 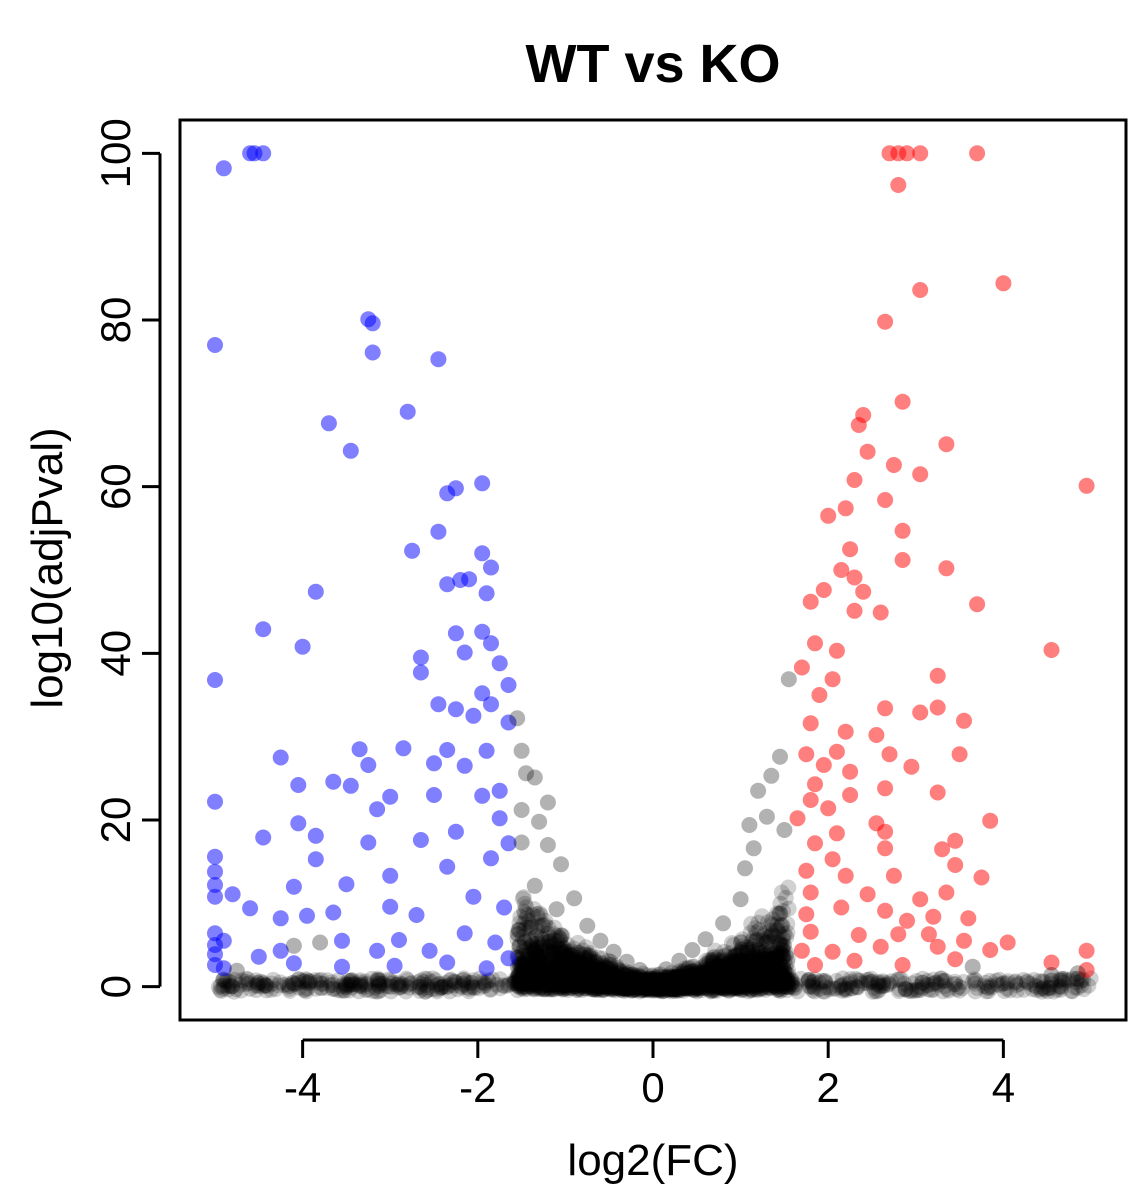 I want to click on x-axis: -4 -2 0 2 4, so click(x=649, y=1074).